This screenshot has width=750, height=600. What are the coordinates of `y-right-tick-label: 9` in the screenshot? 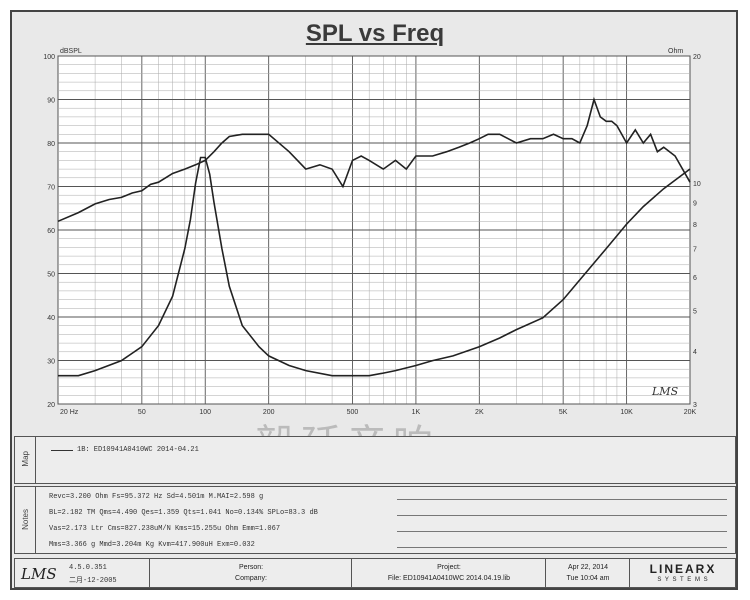 It's located at (695, 203).